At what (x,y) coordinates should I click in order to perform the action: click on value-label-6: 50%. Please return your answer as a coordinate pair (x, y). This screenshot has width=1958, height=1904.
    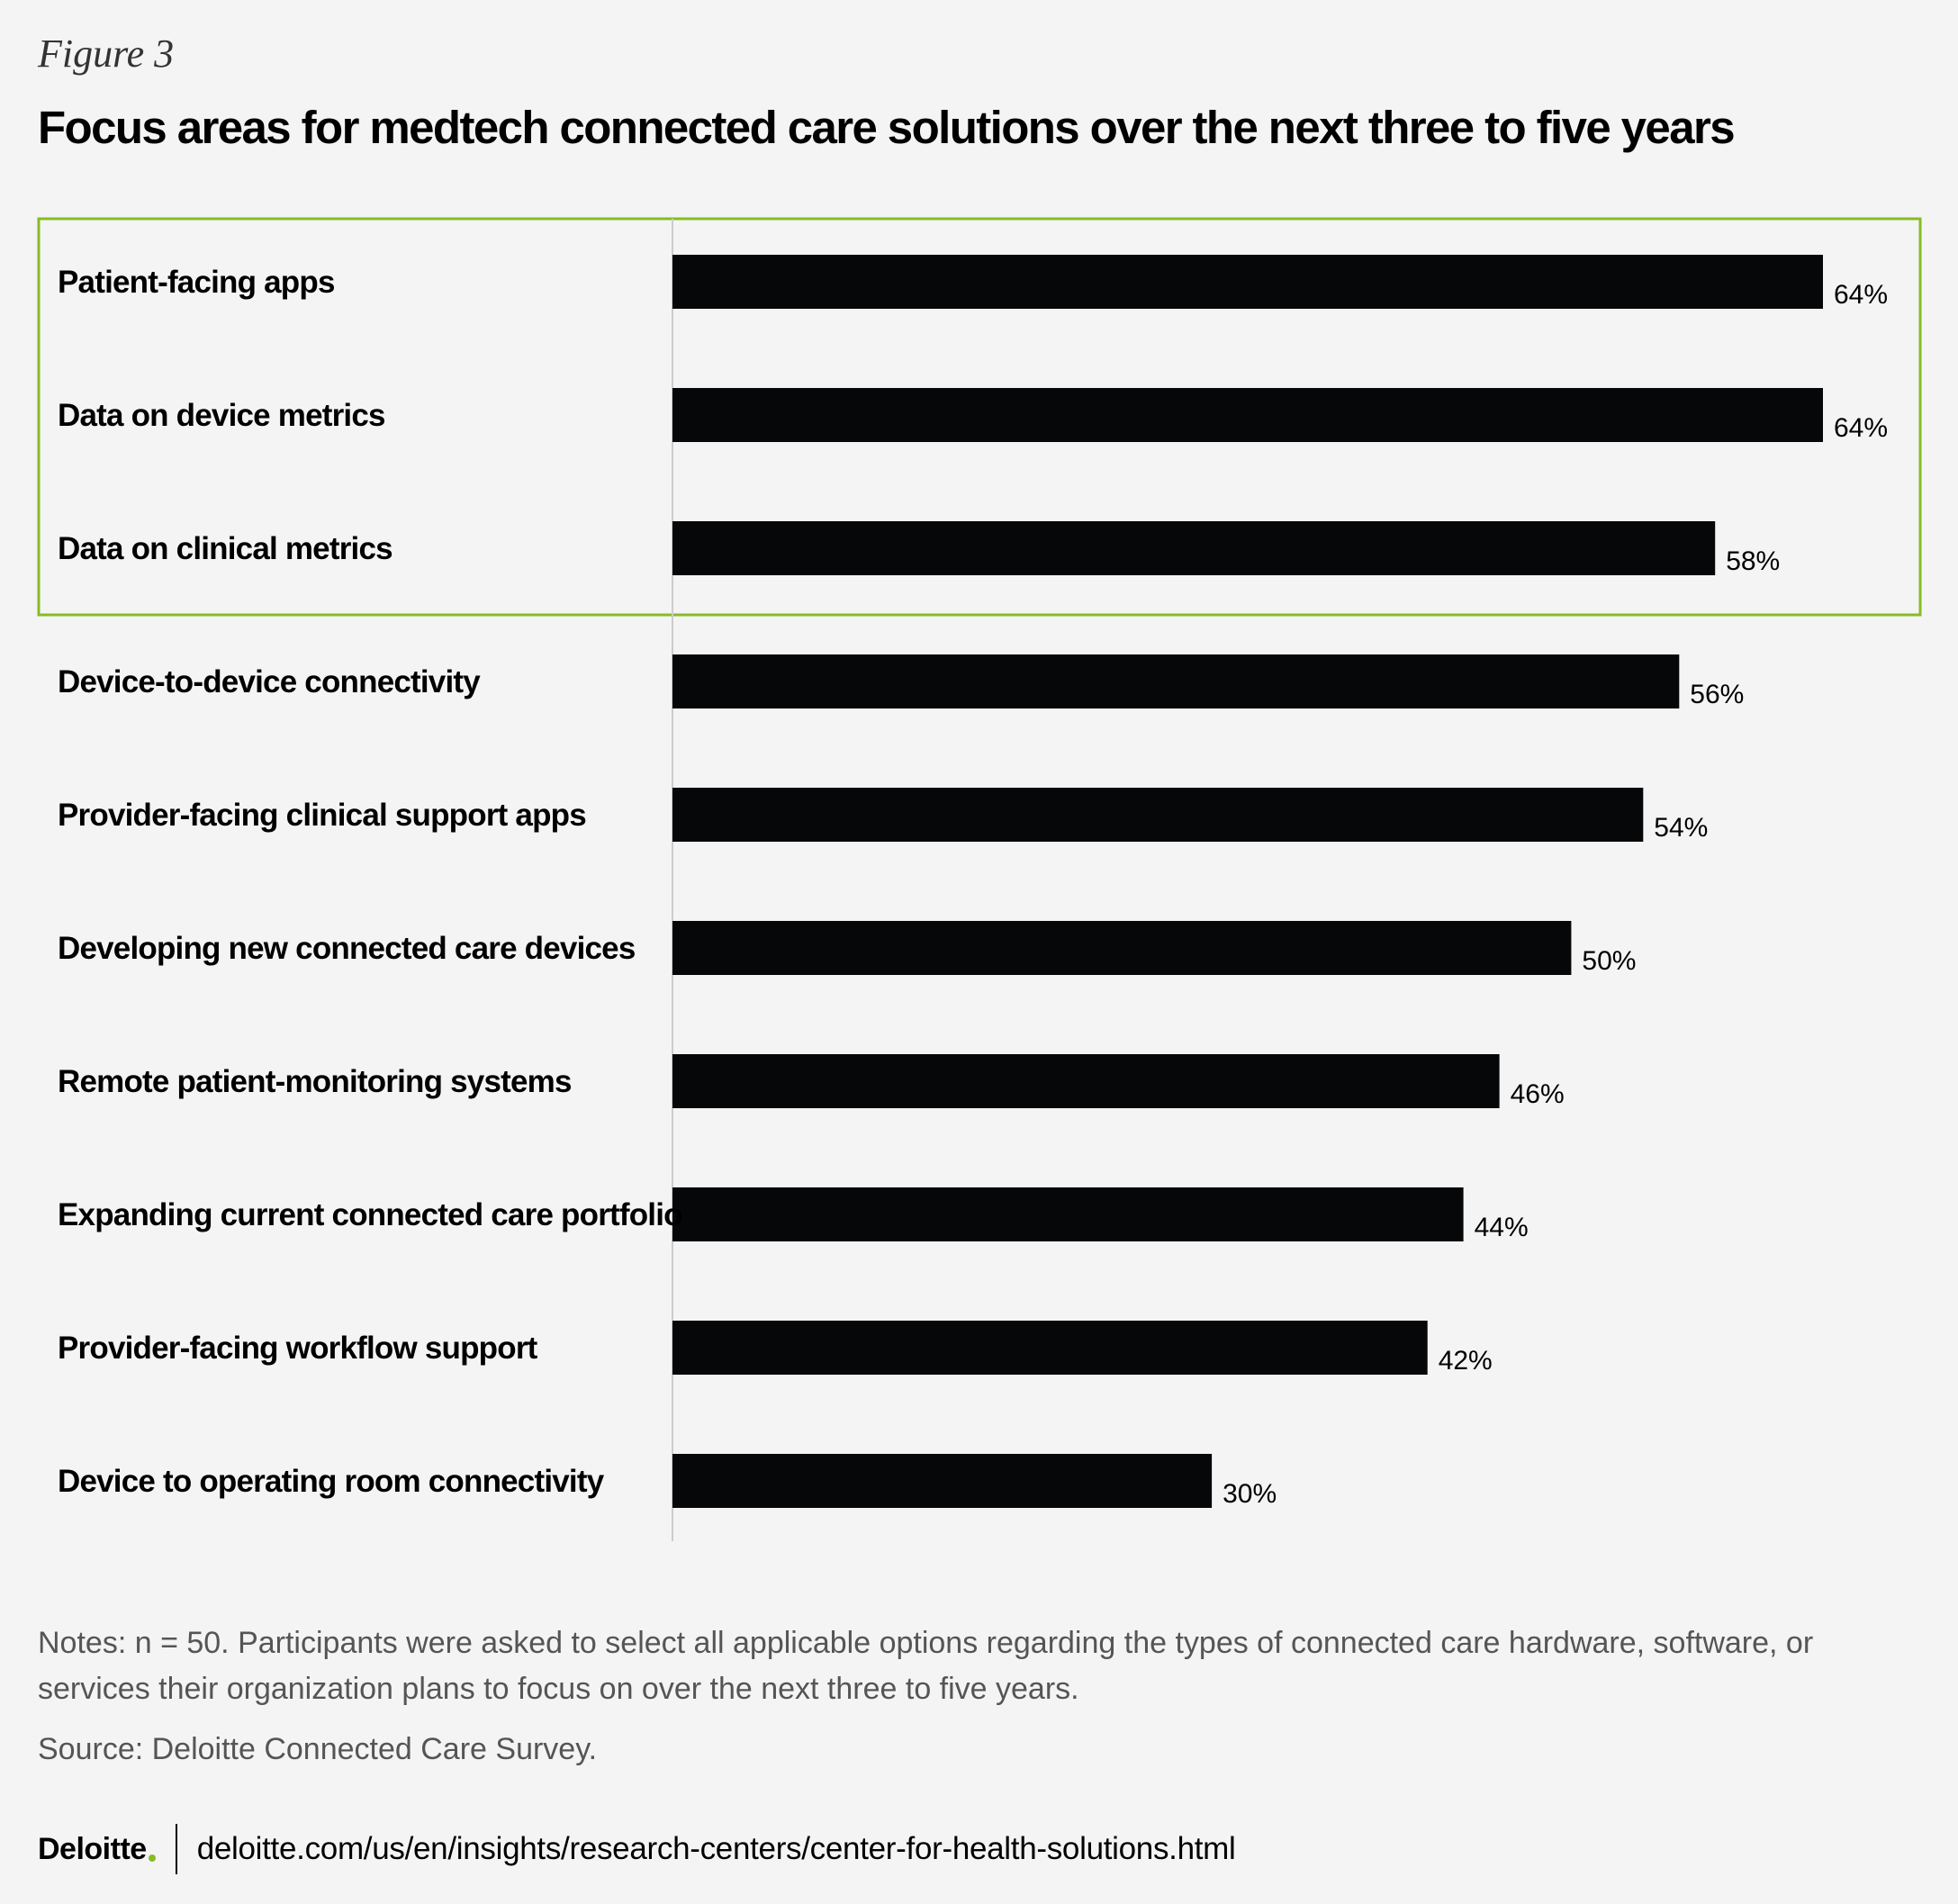
    Looking at the image, I should click on (1609, 961).